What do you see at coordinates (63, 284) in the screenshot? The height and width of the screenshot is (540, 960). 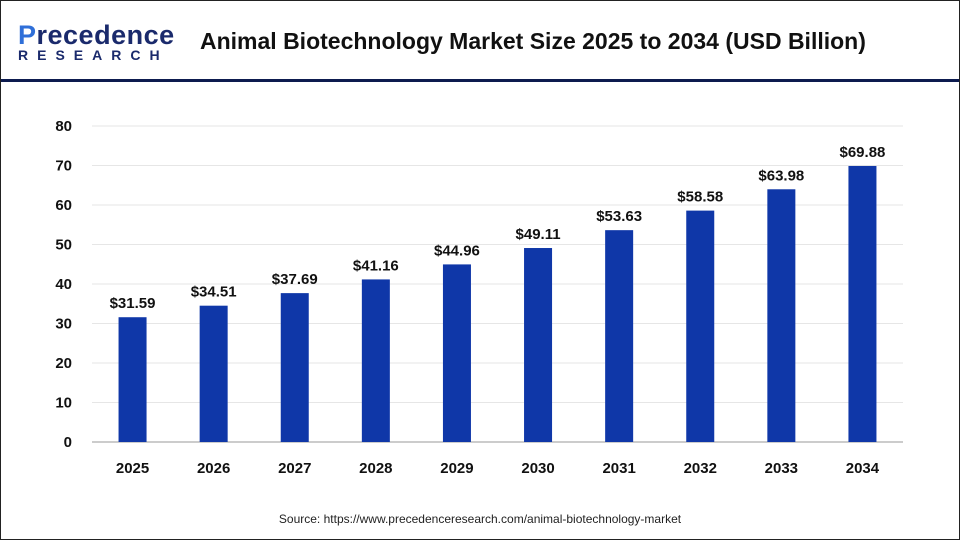 I see `y-tick-label: 40` at bounding box center [63, 284].